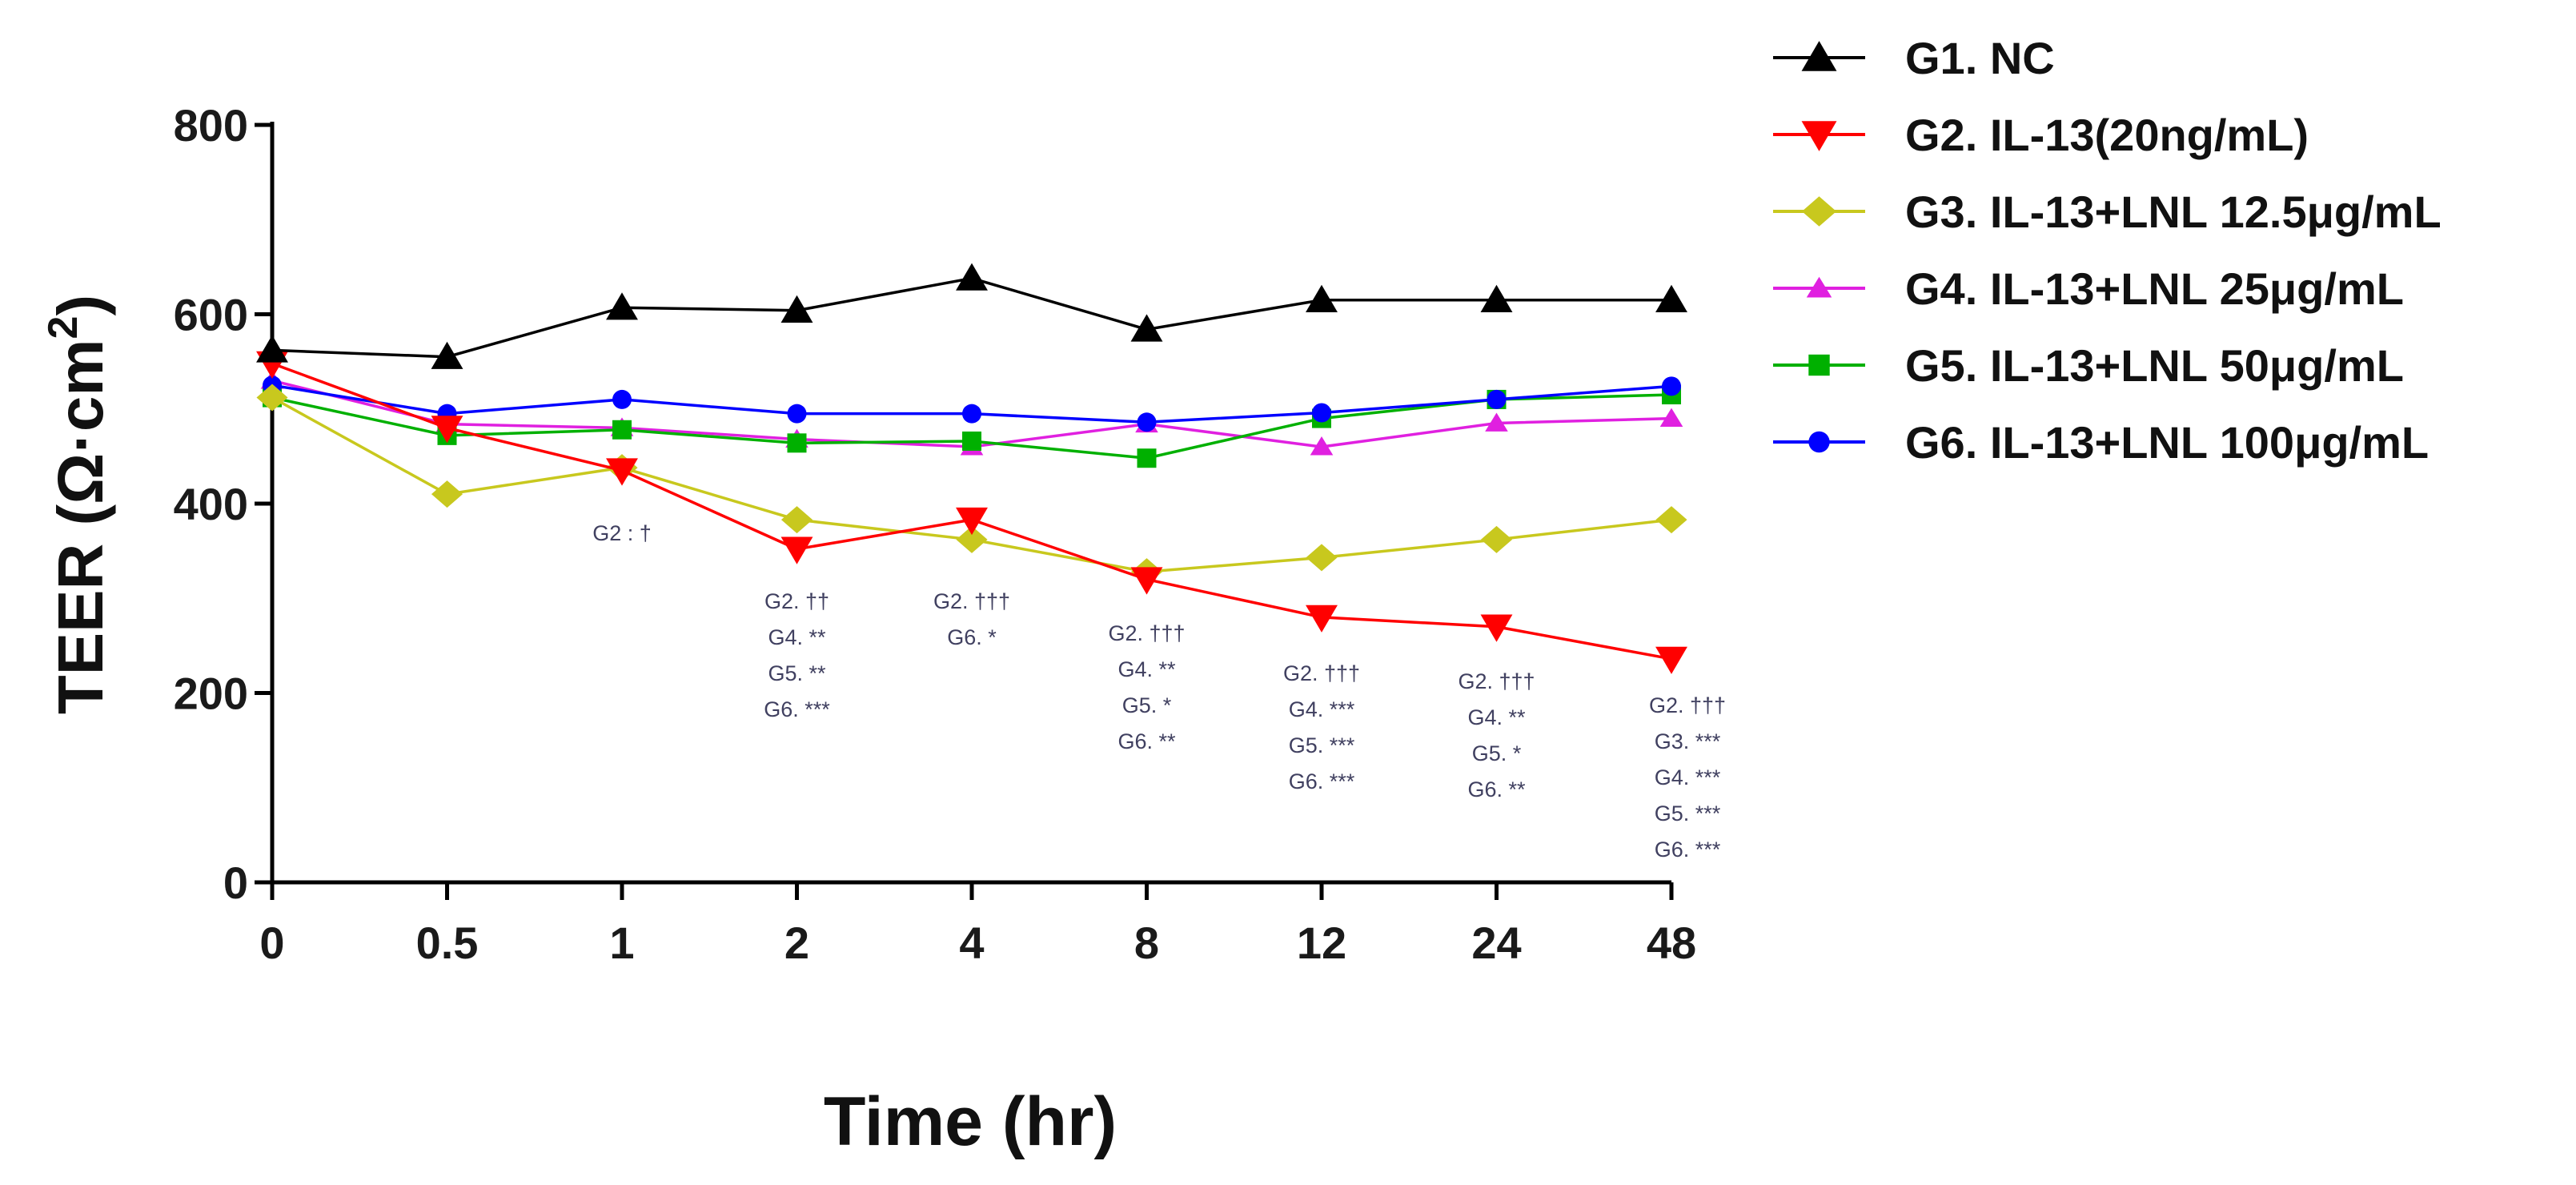 This screenshot has height=1185, width=2576. Describe the element at coordinates (63, 327) in the screenshot. I see `y-axis-title-superscript: 2` at that location.